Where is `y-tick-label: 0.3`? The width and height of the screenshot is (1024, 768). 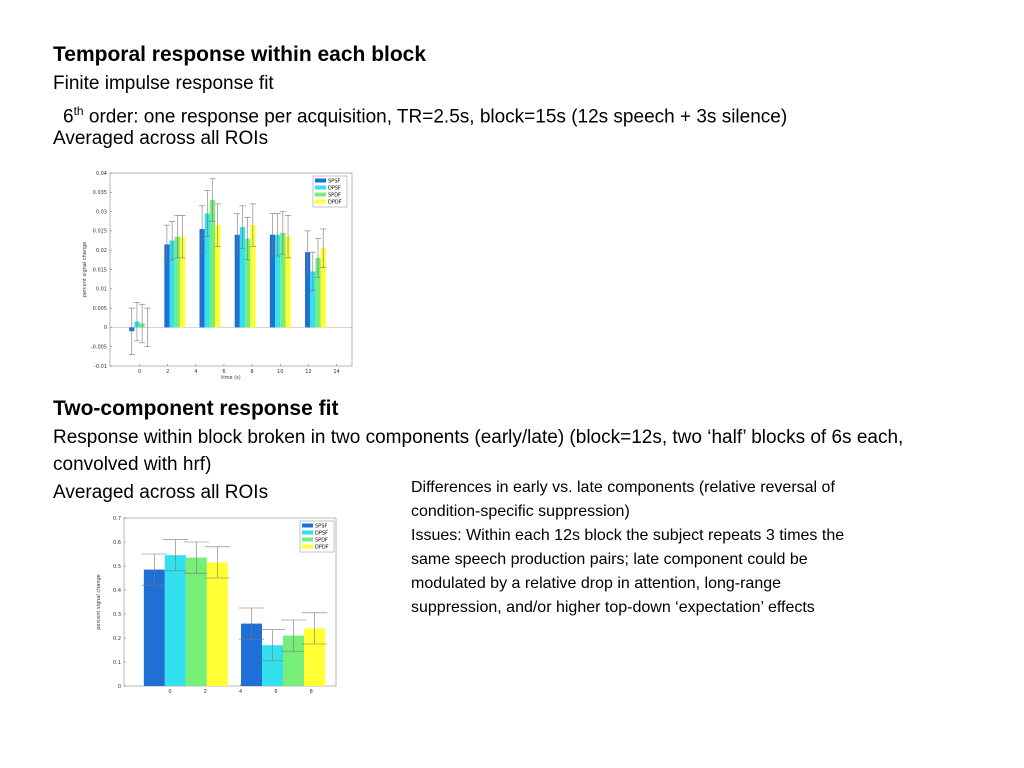 y-tick-label: 0.3 is located at coordinates (117, 615).